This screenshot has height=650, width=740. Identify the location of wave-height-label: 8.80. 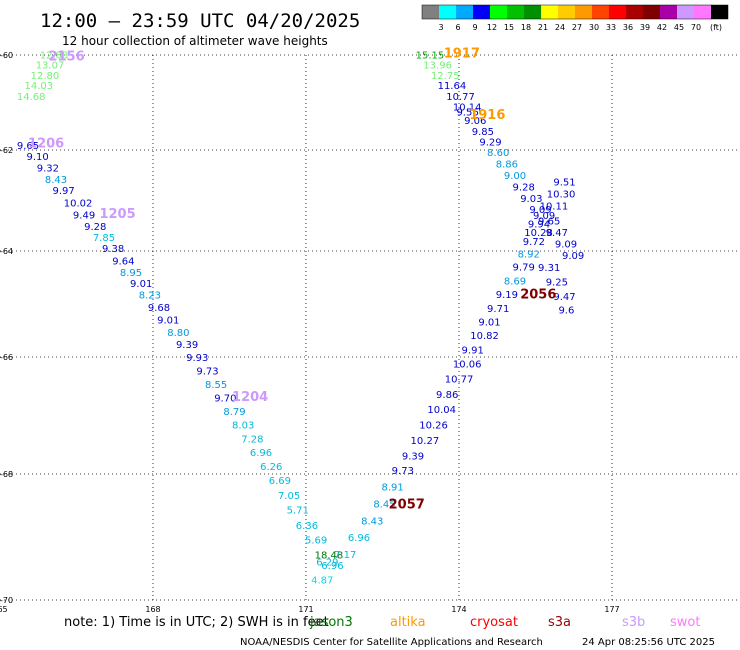
(178, 333).